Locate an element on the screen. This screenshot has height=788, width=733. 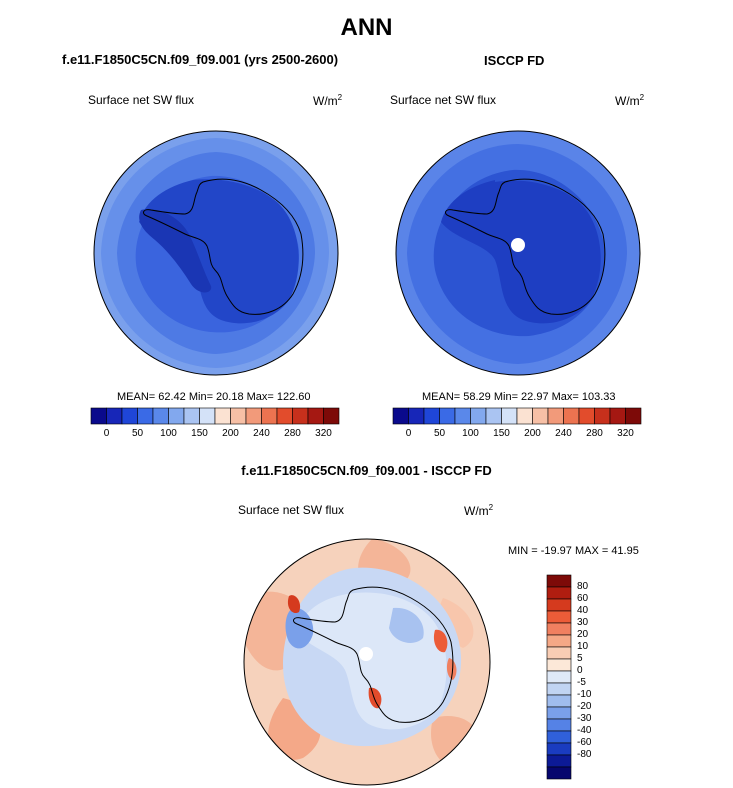
left-polar-map is located at coordinates (216, 253).